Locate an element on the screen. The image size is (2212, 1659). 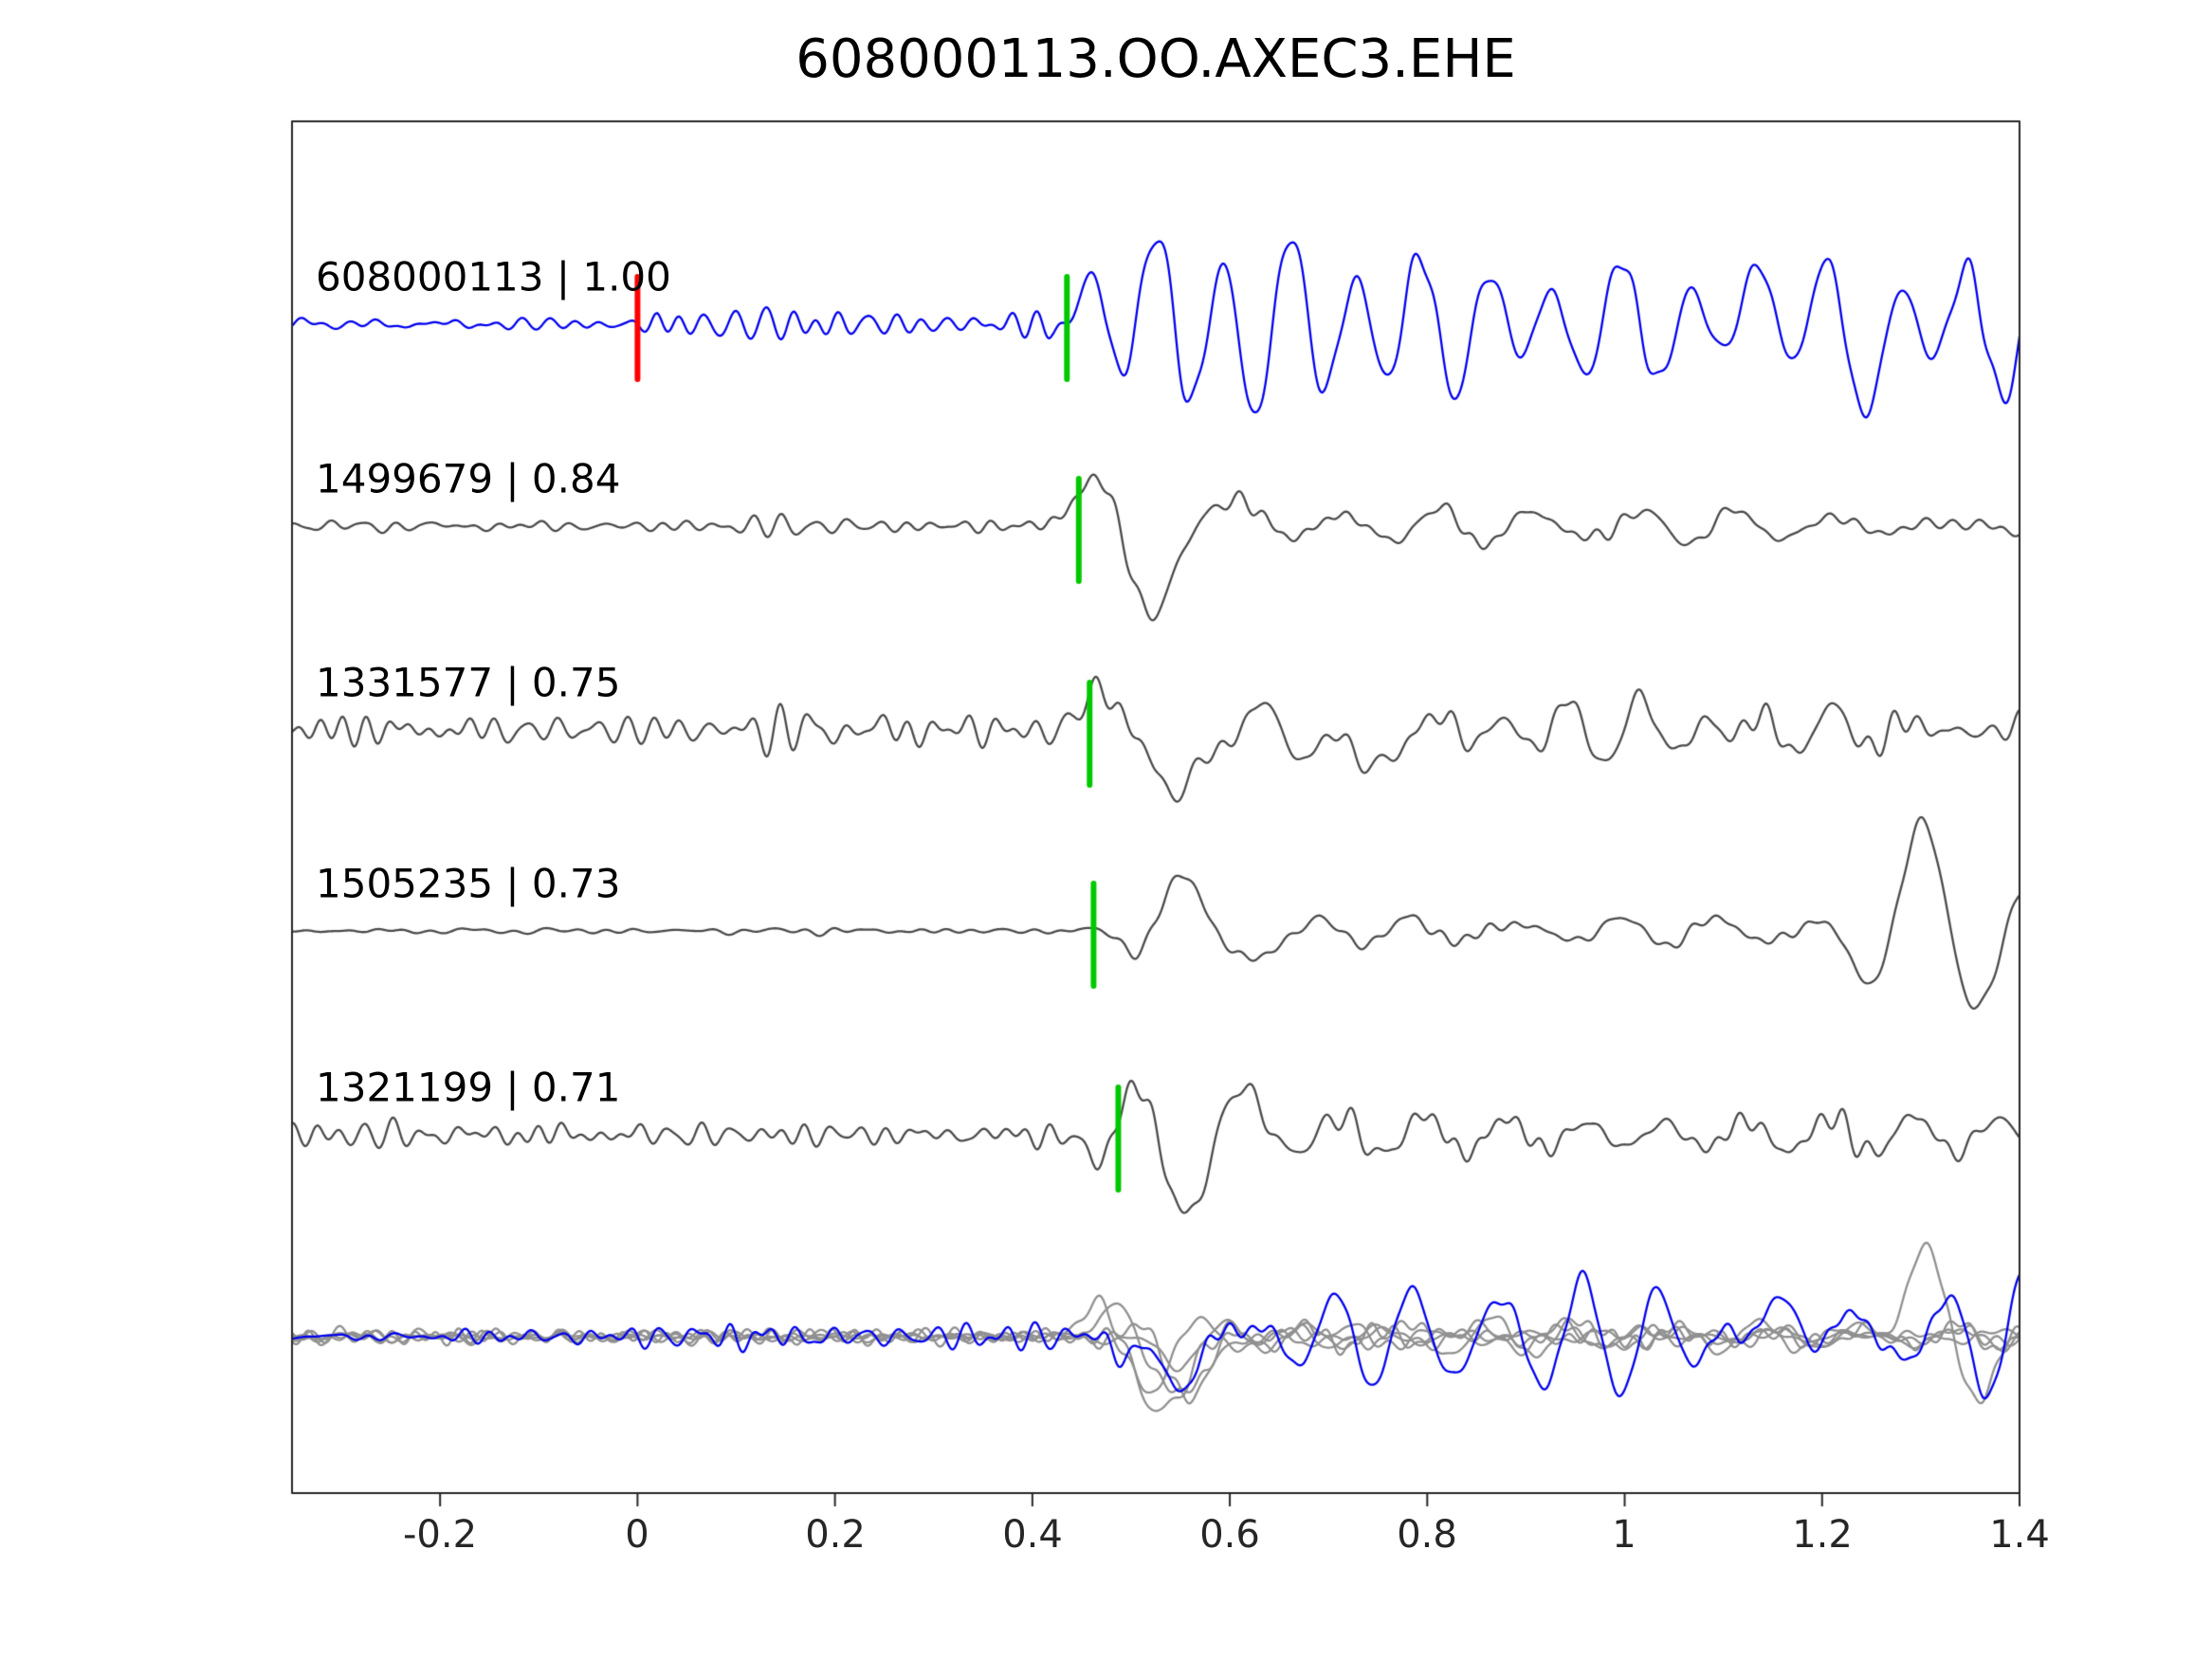
x-tick-label: 1.4 is located at coordinates (2019, 1535).